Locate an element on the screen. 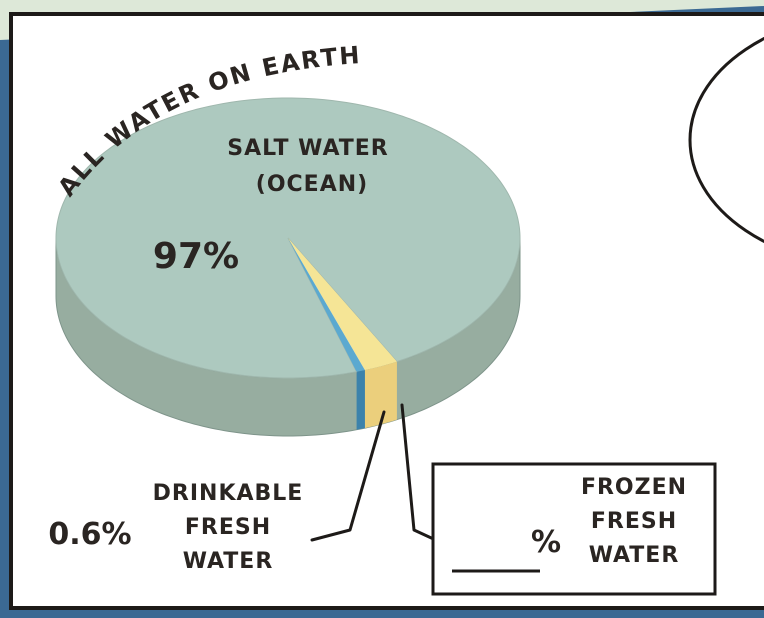  category-label: (OCEAN) is located at coordinates (312, 184).